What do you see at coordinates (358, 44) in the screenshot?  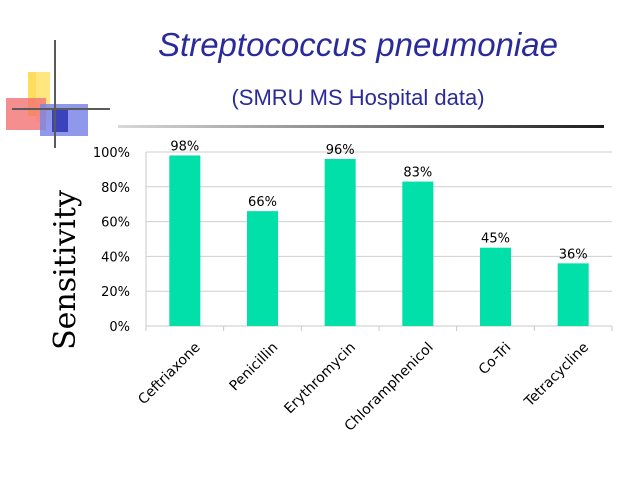 I see `slide-title: Streptococcus pneumoniae` at bounding box center [358, 44].